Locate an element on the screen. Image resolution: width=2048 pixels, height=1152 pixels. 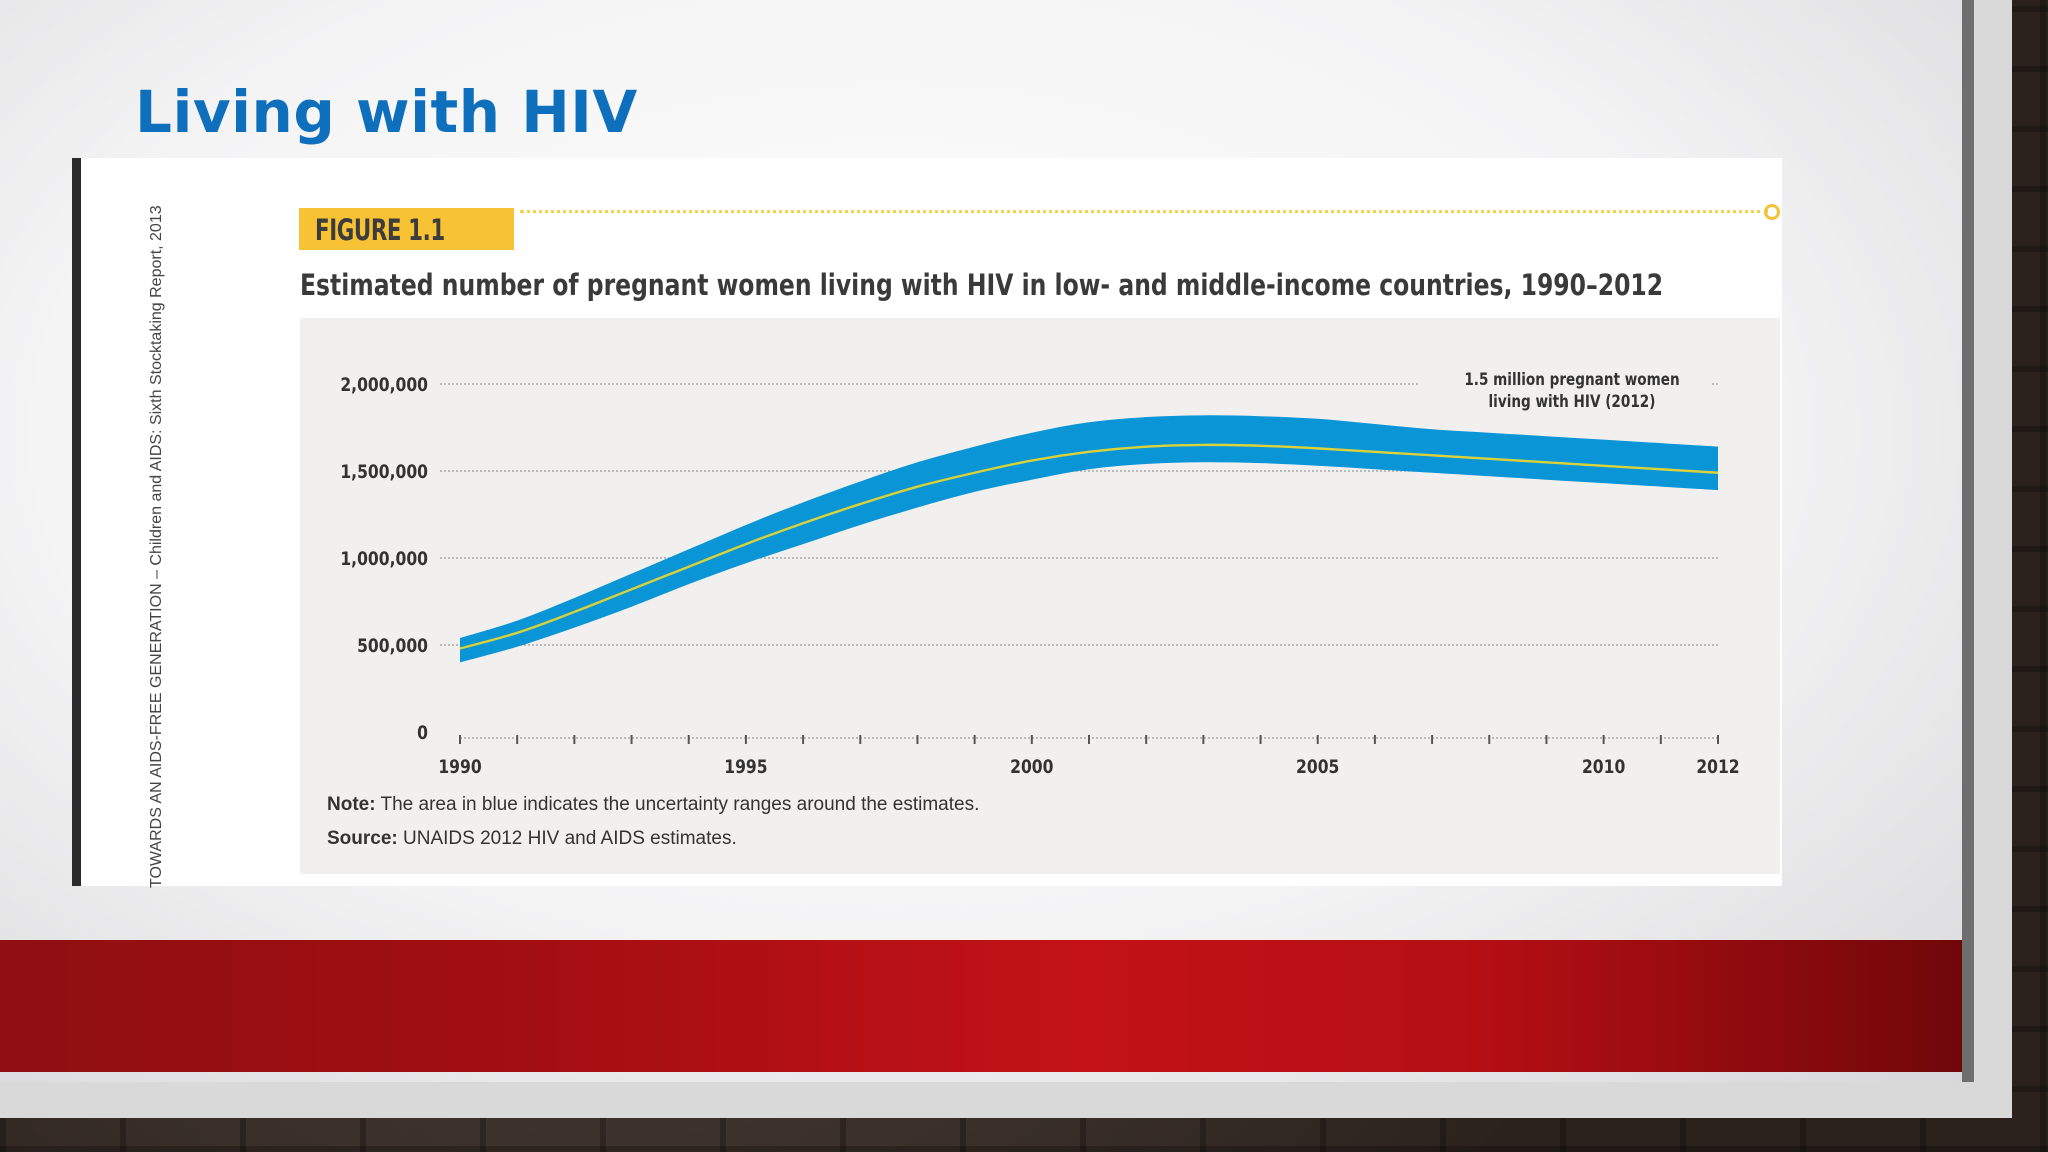
y-tick-label: 500,000 is located at coordinates (392, 647).